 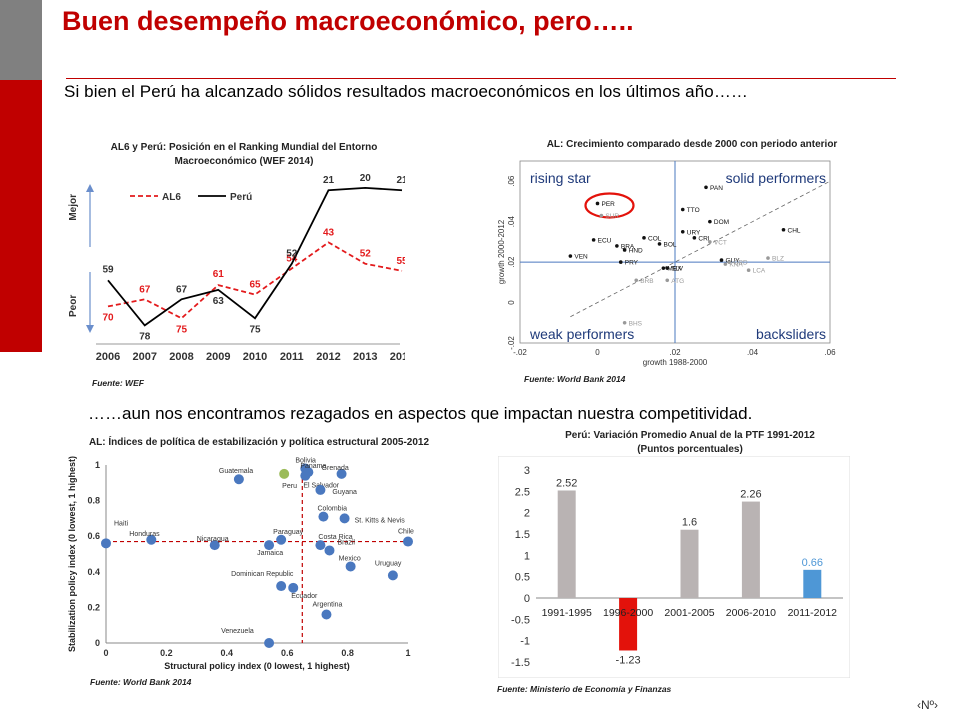 I want to click on chart1-data-label-peru-2011: 52, so click(x=292, y=254).